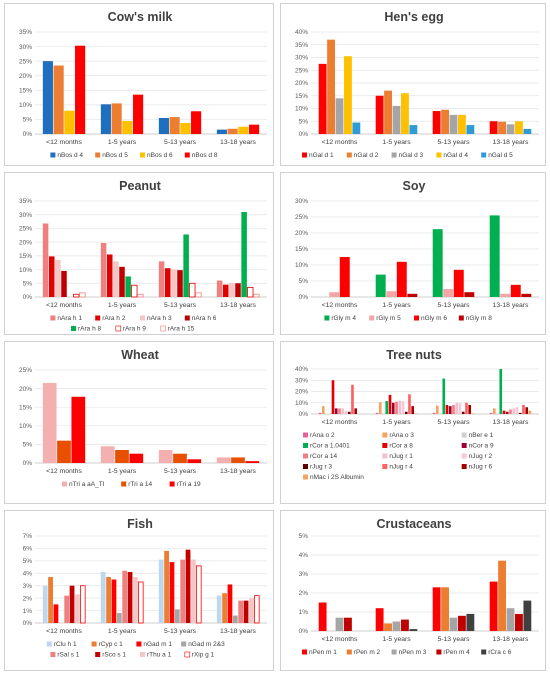 The height and width of the screenshot is (674, 550). Describe the element at coordinates (28, 611) in the screenshot. I see `y-tick-label: 1%` at that location.